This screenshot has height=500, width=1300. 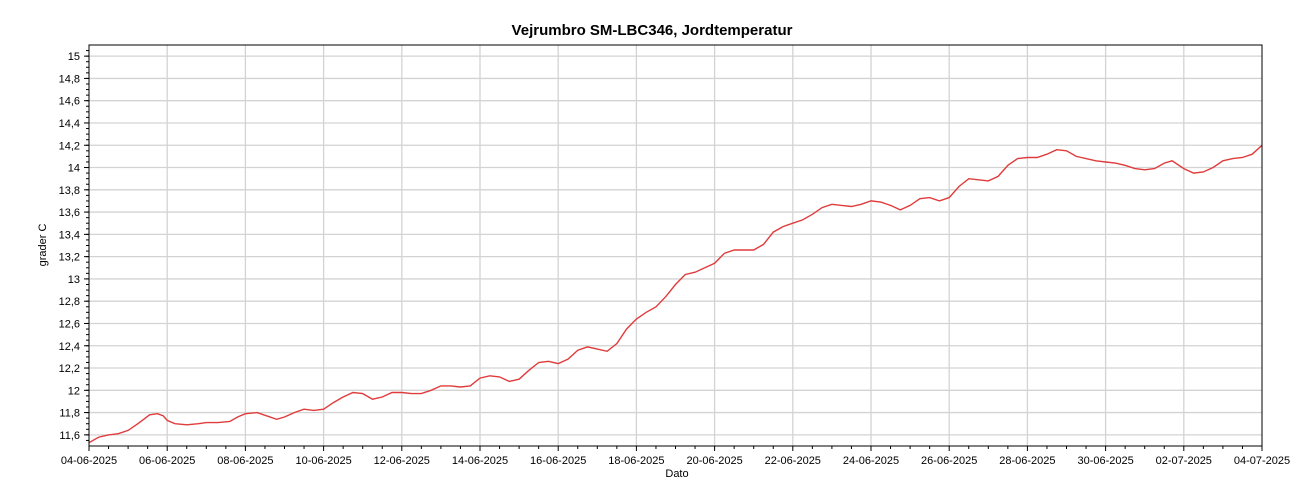 I want to click on y-tick-label: 14, so click(x=74, y=169).